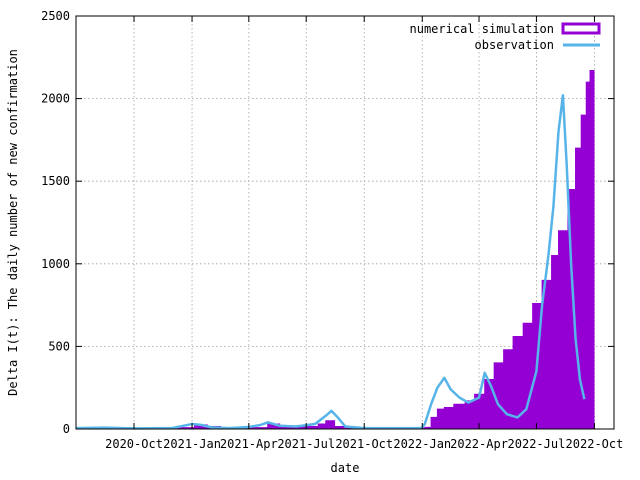 This screenshot has height=480, width=640. I want to click on legend-label-simulation: numerical simulation, so click(482, 29).